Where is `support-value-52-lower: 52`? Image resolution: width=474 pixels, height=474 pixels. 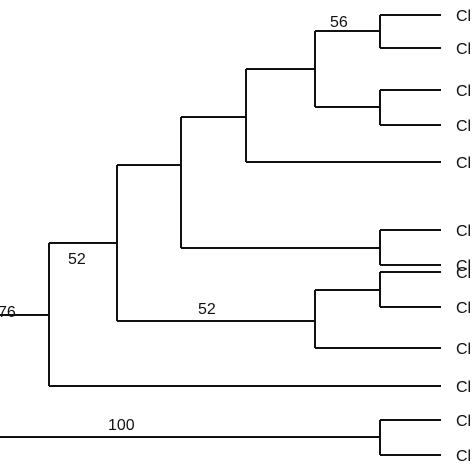
support-value-52-lower: 52 is located at coordinates (207, 309).